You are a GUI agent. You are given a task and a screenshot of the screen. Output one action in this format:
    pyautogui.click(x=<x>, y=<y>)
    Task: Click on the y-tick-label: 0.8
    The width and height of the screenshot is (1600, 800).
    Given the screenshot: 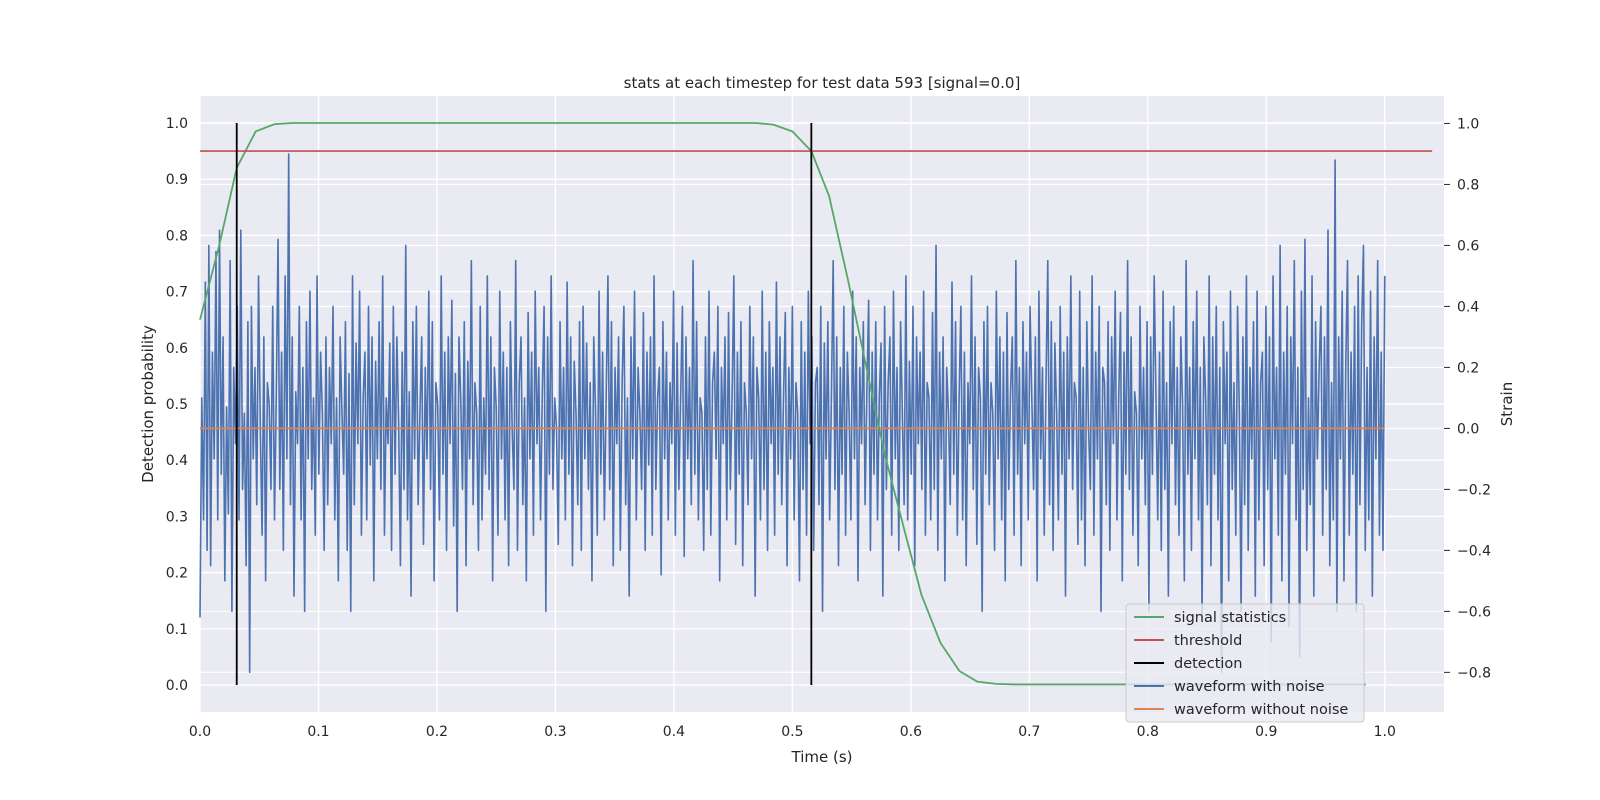 What is the action you would take?
    pyautogui.click(x=177, y=236)
    